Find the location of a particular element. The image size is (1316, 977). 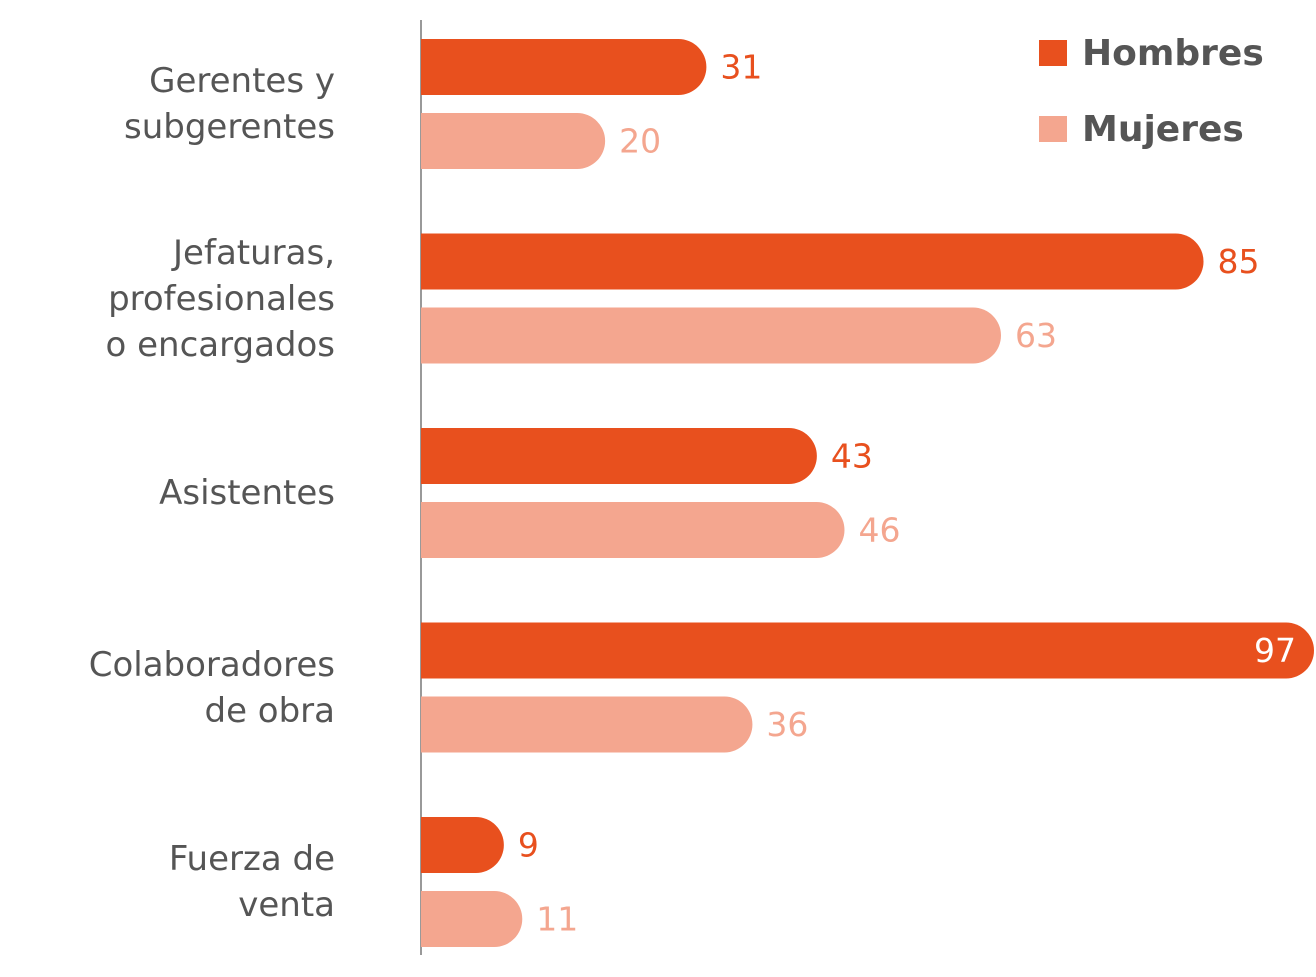

category-label: Gerentes y subgerentes is located at coordinates (229, 104).